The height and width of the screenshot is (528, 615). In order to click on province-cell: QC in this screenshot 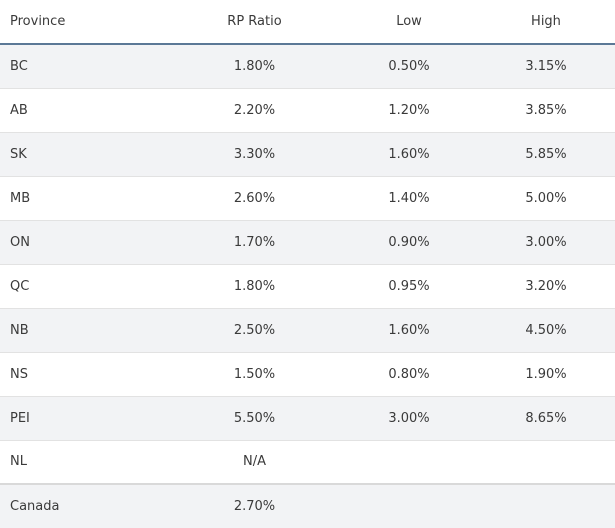, I will do `click(84, 286)`.